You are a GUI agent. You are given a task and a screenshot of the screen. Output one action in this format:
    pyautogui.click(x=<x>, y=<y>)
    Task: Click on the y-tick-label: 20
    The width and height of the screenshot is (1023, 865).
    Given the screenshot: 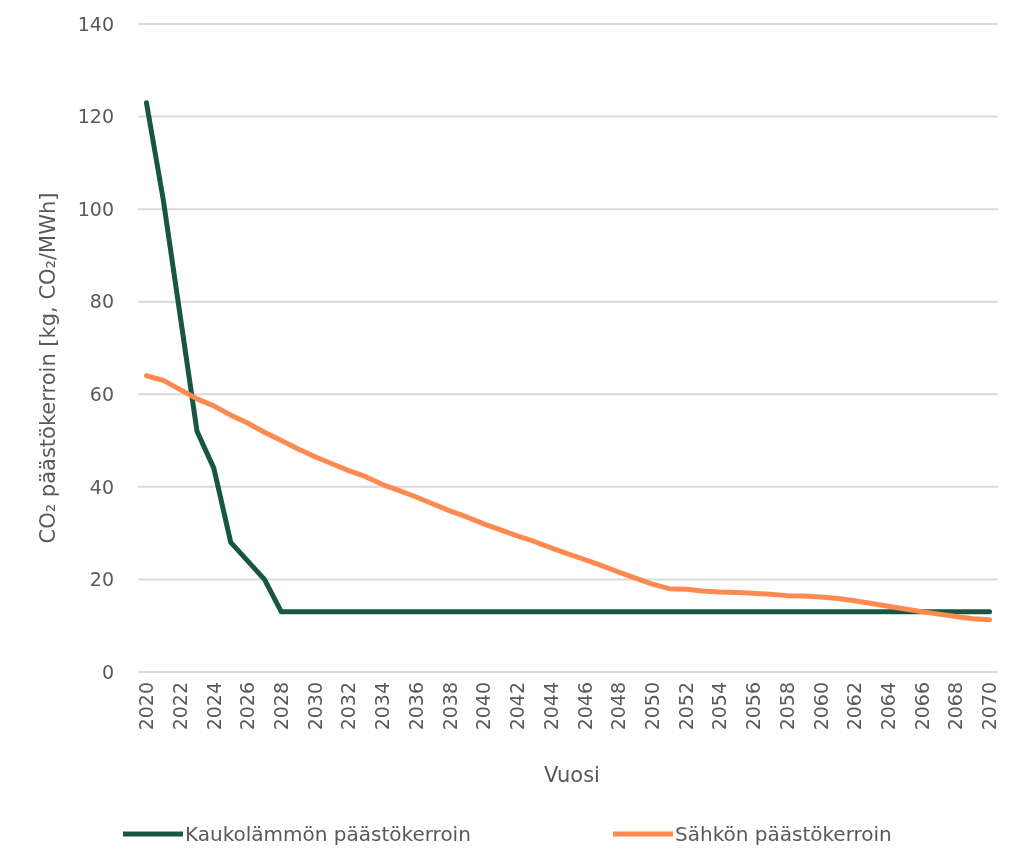 What is the action you would take?
    pyautogui.click(x=101, y=579)
    